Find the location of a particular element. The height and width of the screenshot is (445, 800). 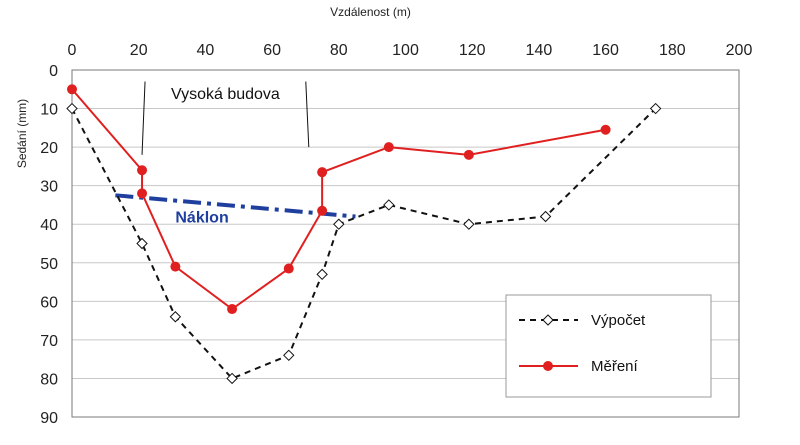

y-tick-label: 60 is located at coordinates (49, 302).